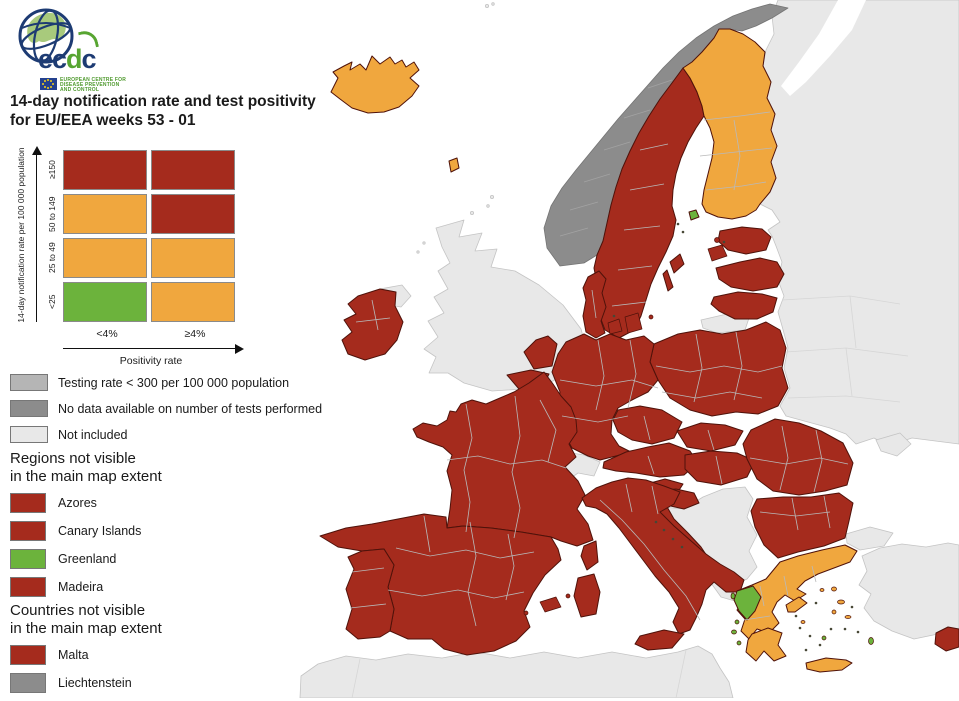 This screenshot has height=701, width=959. I want to click on item-label: Greenland, so click(87, 558).